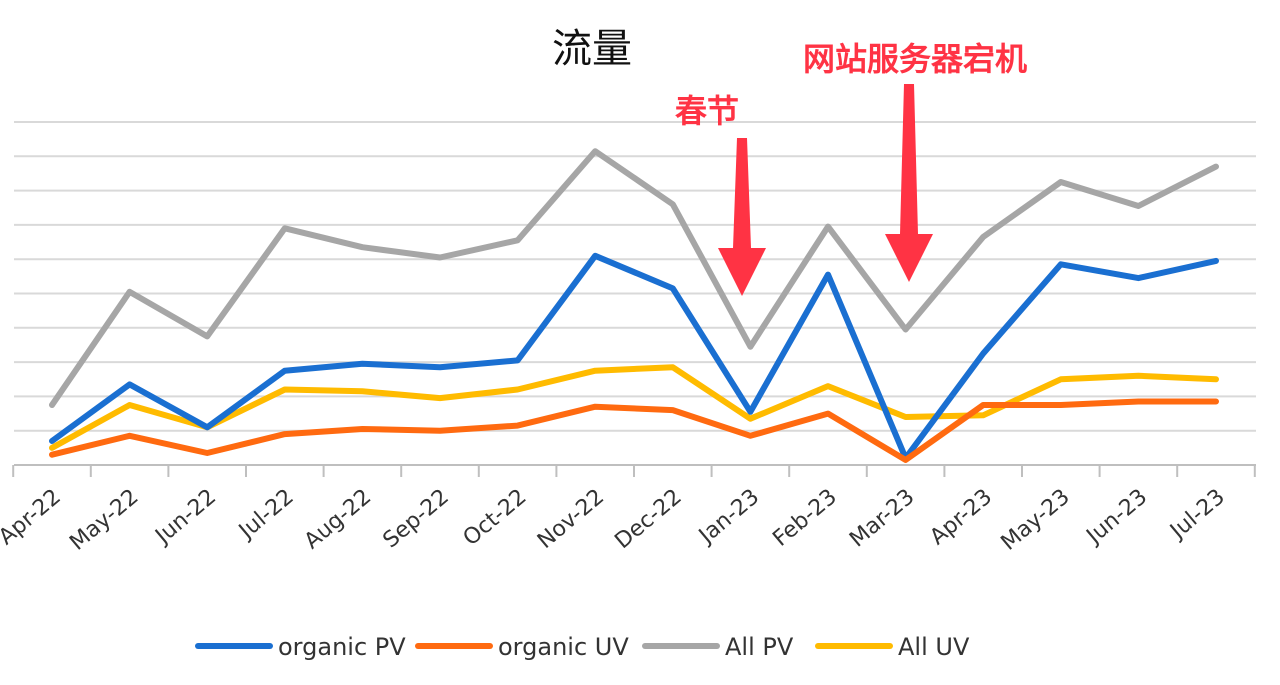 The height and width of the screenshot is (685, 1280). Describe the element at coordinates (961, 517) in the screenshot. I see `x-tick-label: Apr-23` at that location.